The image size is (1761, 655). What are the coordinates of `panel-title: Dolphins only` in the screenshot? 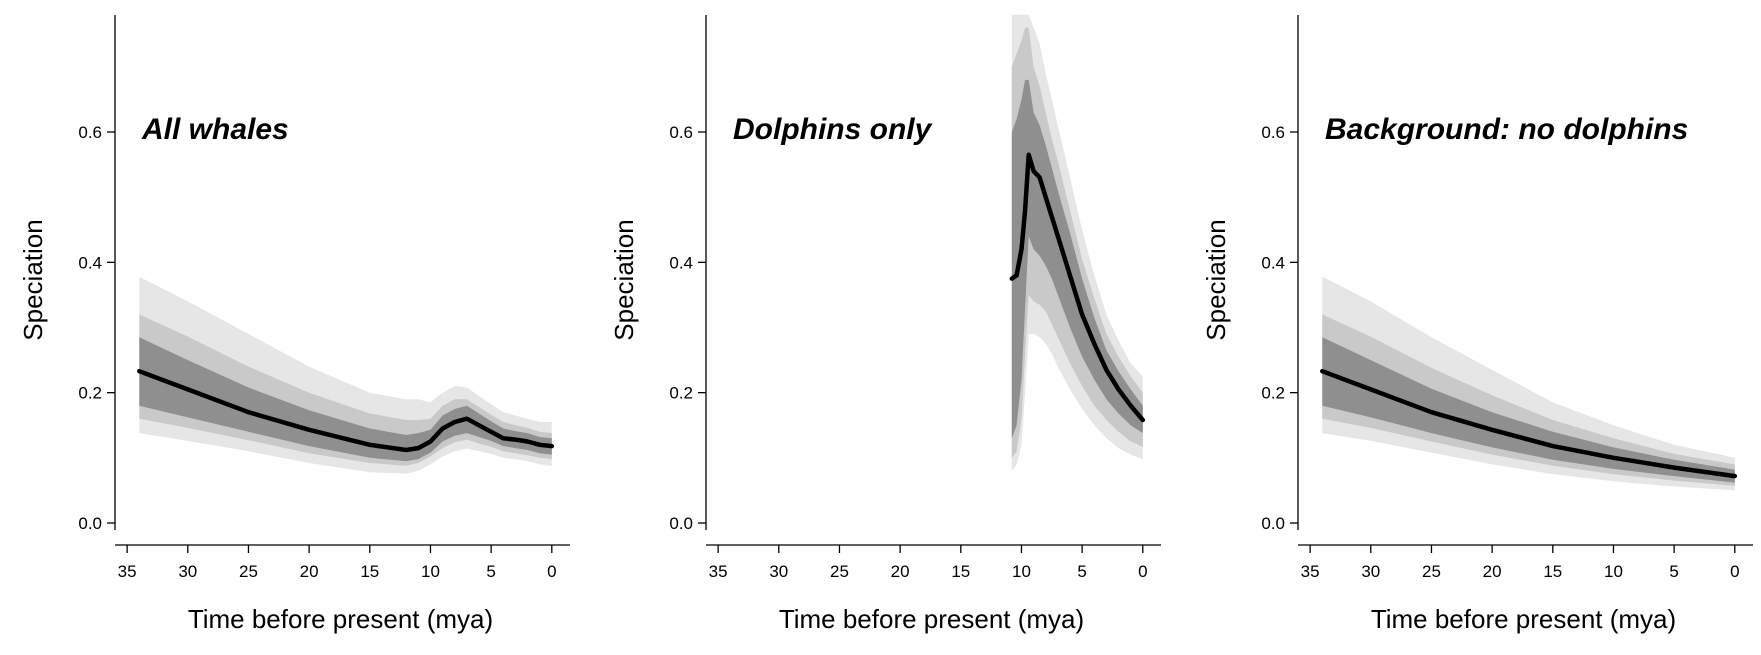 It's located at (833, 129).